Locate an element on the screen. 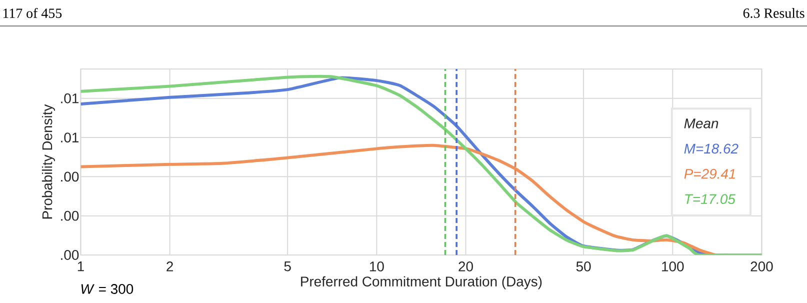 Image resolution: width=807 pixels, height=303 pixels. legend-title: Mean is located at coordinates (701, 123).